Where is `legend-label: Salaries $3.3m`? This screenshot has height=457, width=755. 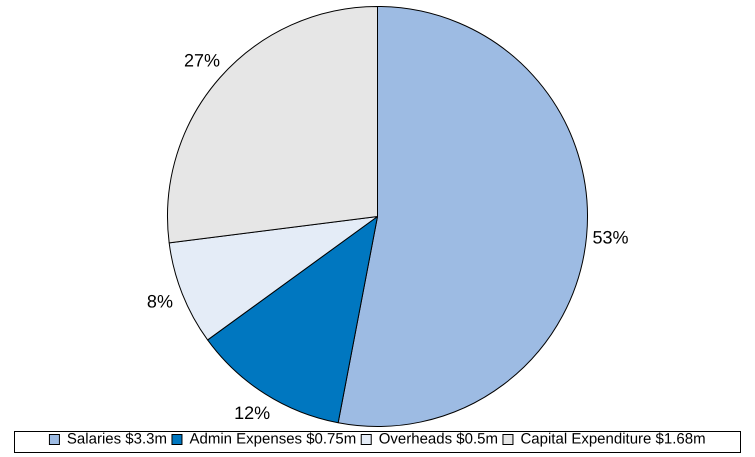 legend-label: Salaries $3.3m is located at coordinates (116, 439).